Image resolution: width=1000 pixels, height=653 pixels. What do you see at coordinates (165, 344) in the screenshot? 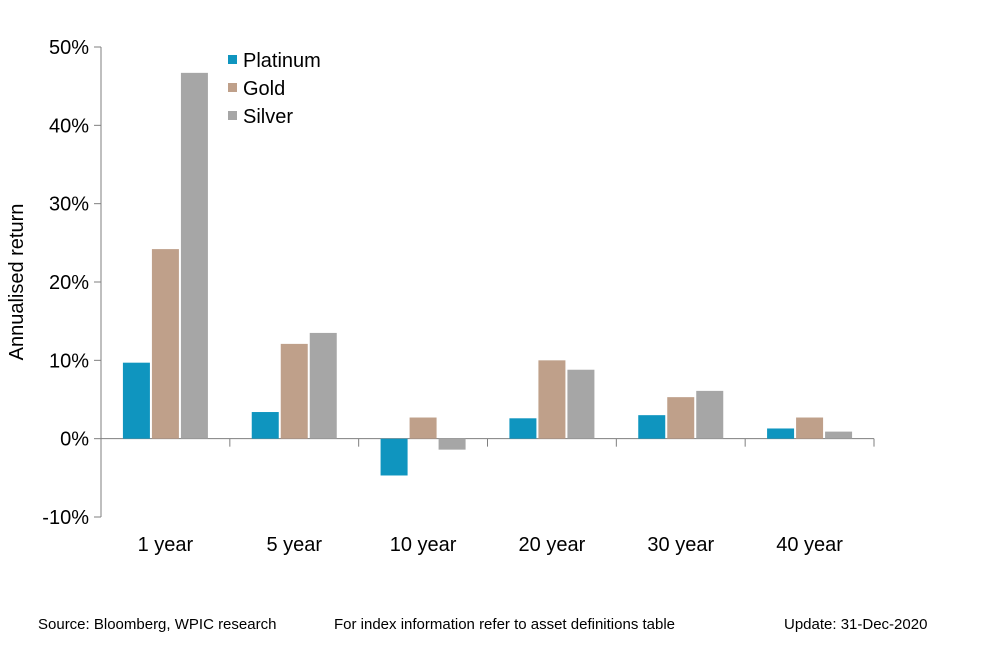
I see `bar-gold-1-year` at bounding box center [165, 344].